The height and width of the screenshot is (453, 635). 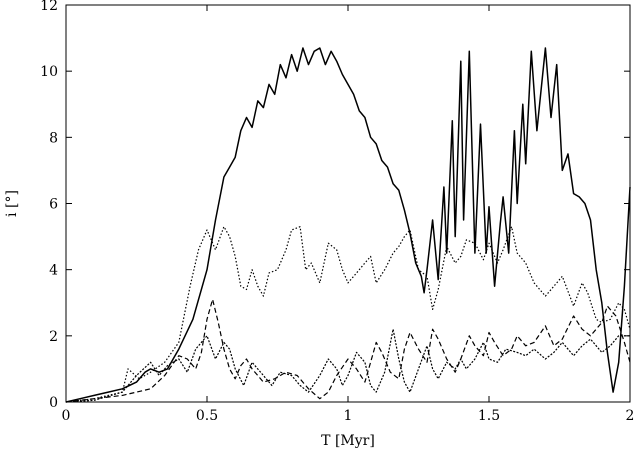 I want to click on x-tick-label: 1, so click(x=348, y=416).